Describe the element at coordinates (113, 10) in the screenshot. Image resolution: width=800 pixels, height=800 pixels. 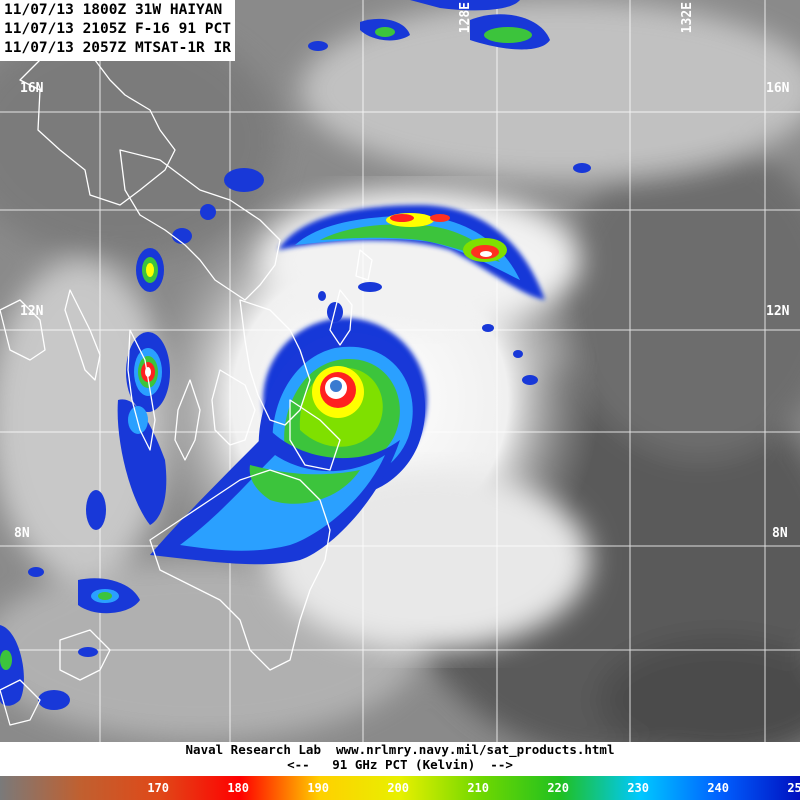
I see `header-line-1: 11/07/13 1800Z 31W HAIYAN` at that location.